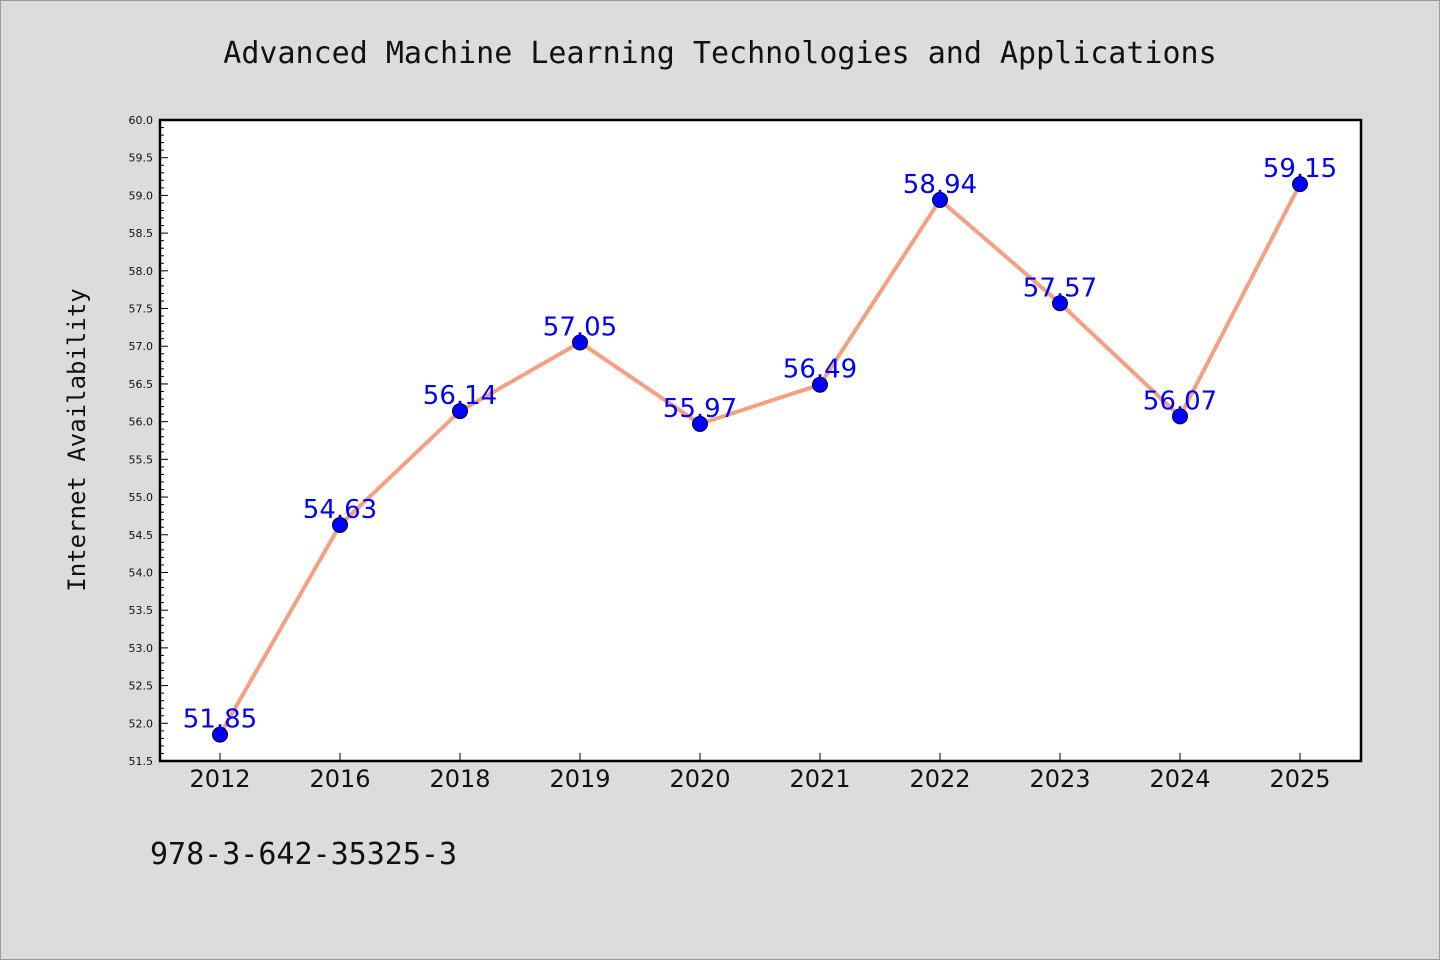  I want to click on y-tick-label: 57.0, so click(141, 346).